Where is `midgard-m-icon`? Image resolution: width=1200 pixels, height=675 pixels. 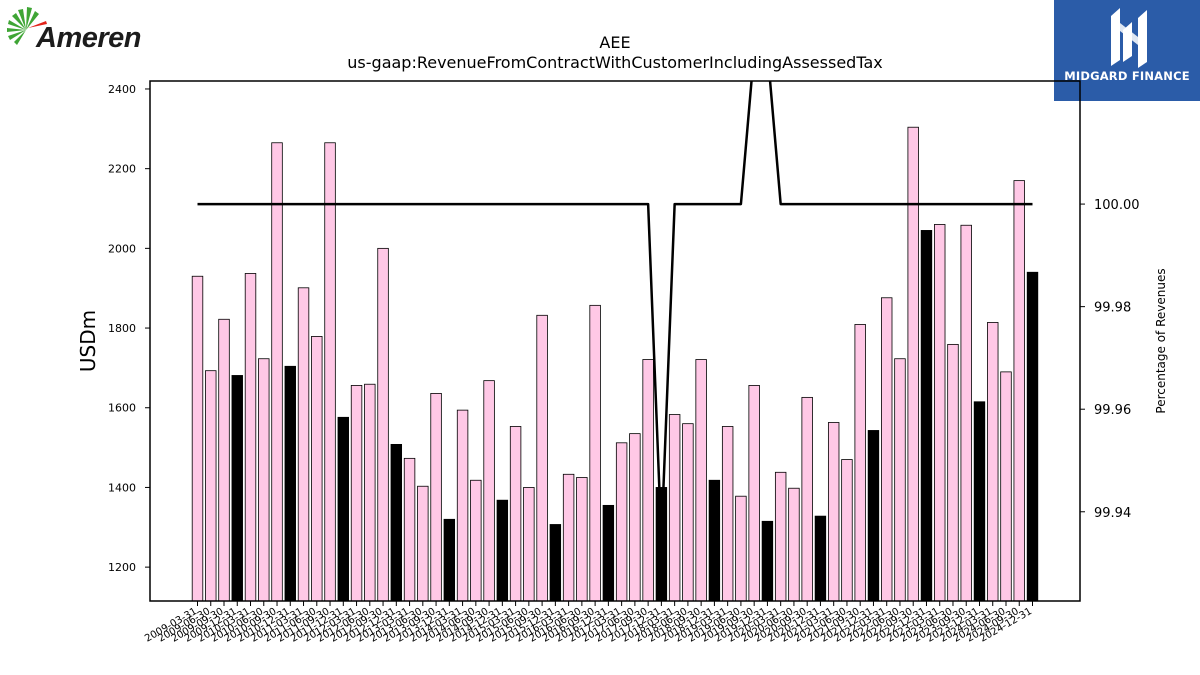 midgard-m-icon is located at coordinates (1129, 38).